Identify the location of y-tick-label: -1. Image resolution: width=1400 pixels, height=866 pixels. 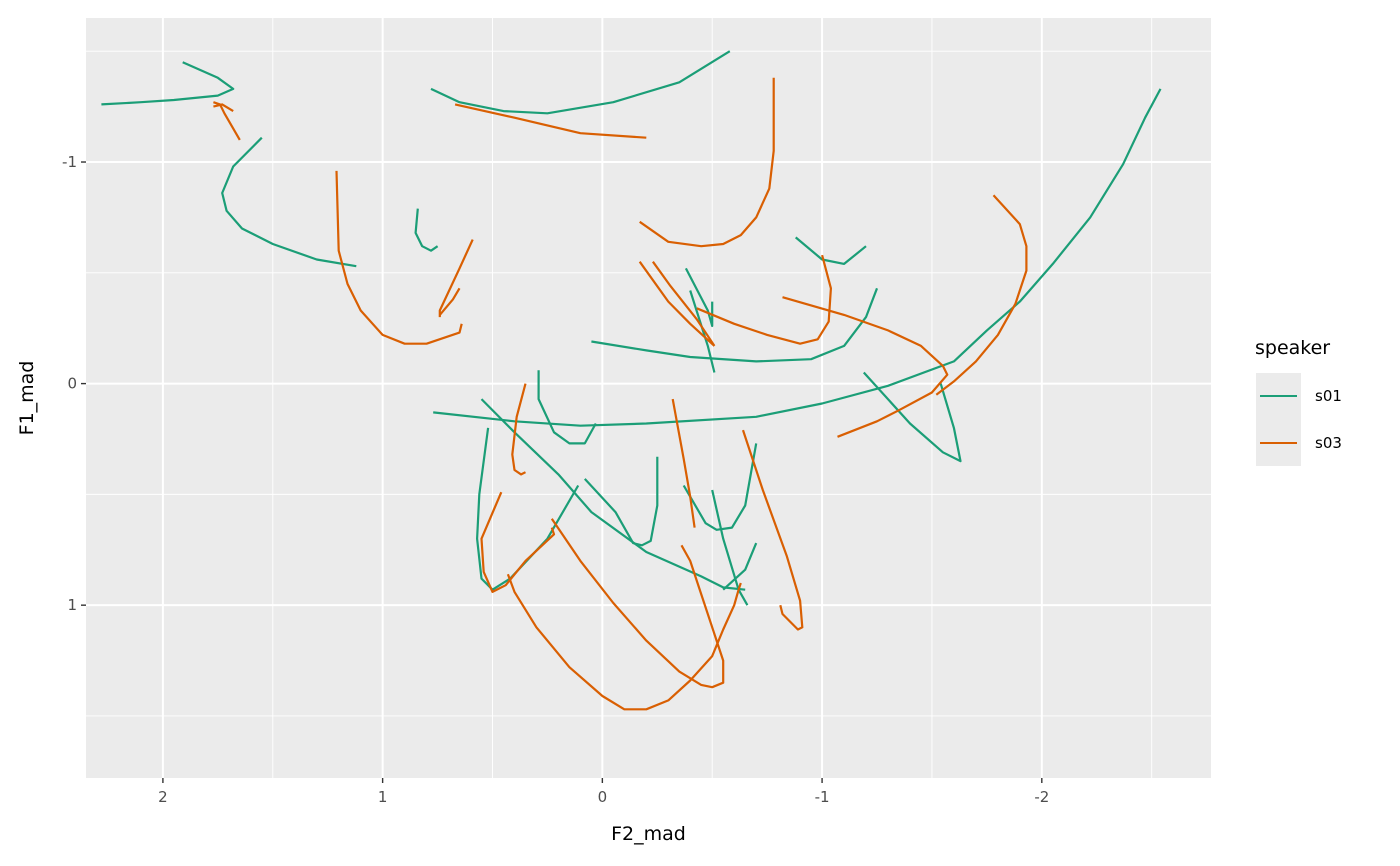
(69, 162).